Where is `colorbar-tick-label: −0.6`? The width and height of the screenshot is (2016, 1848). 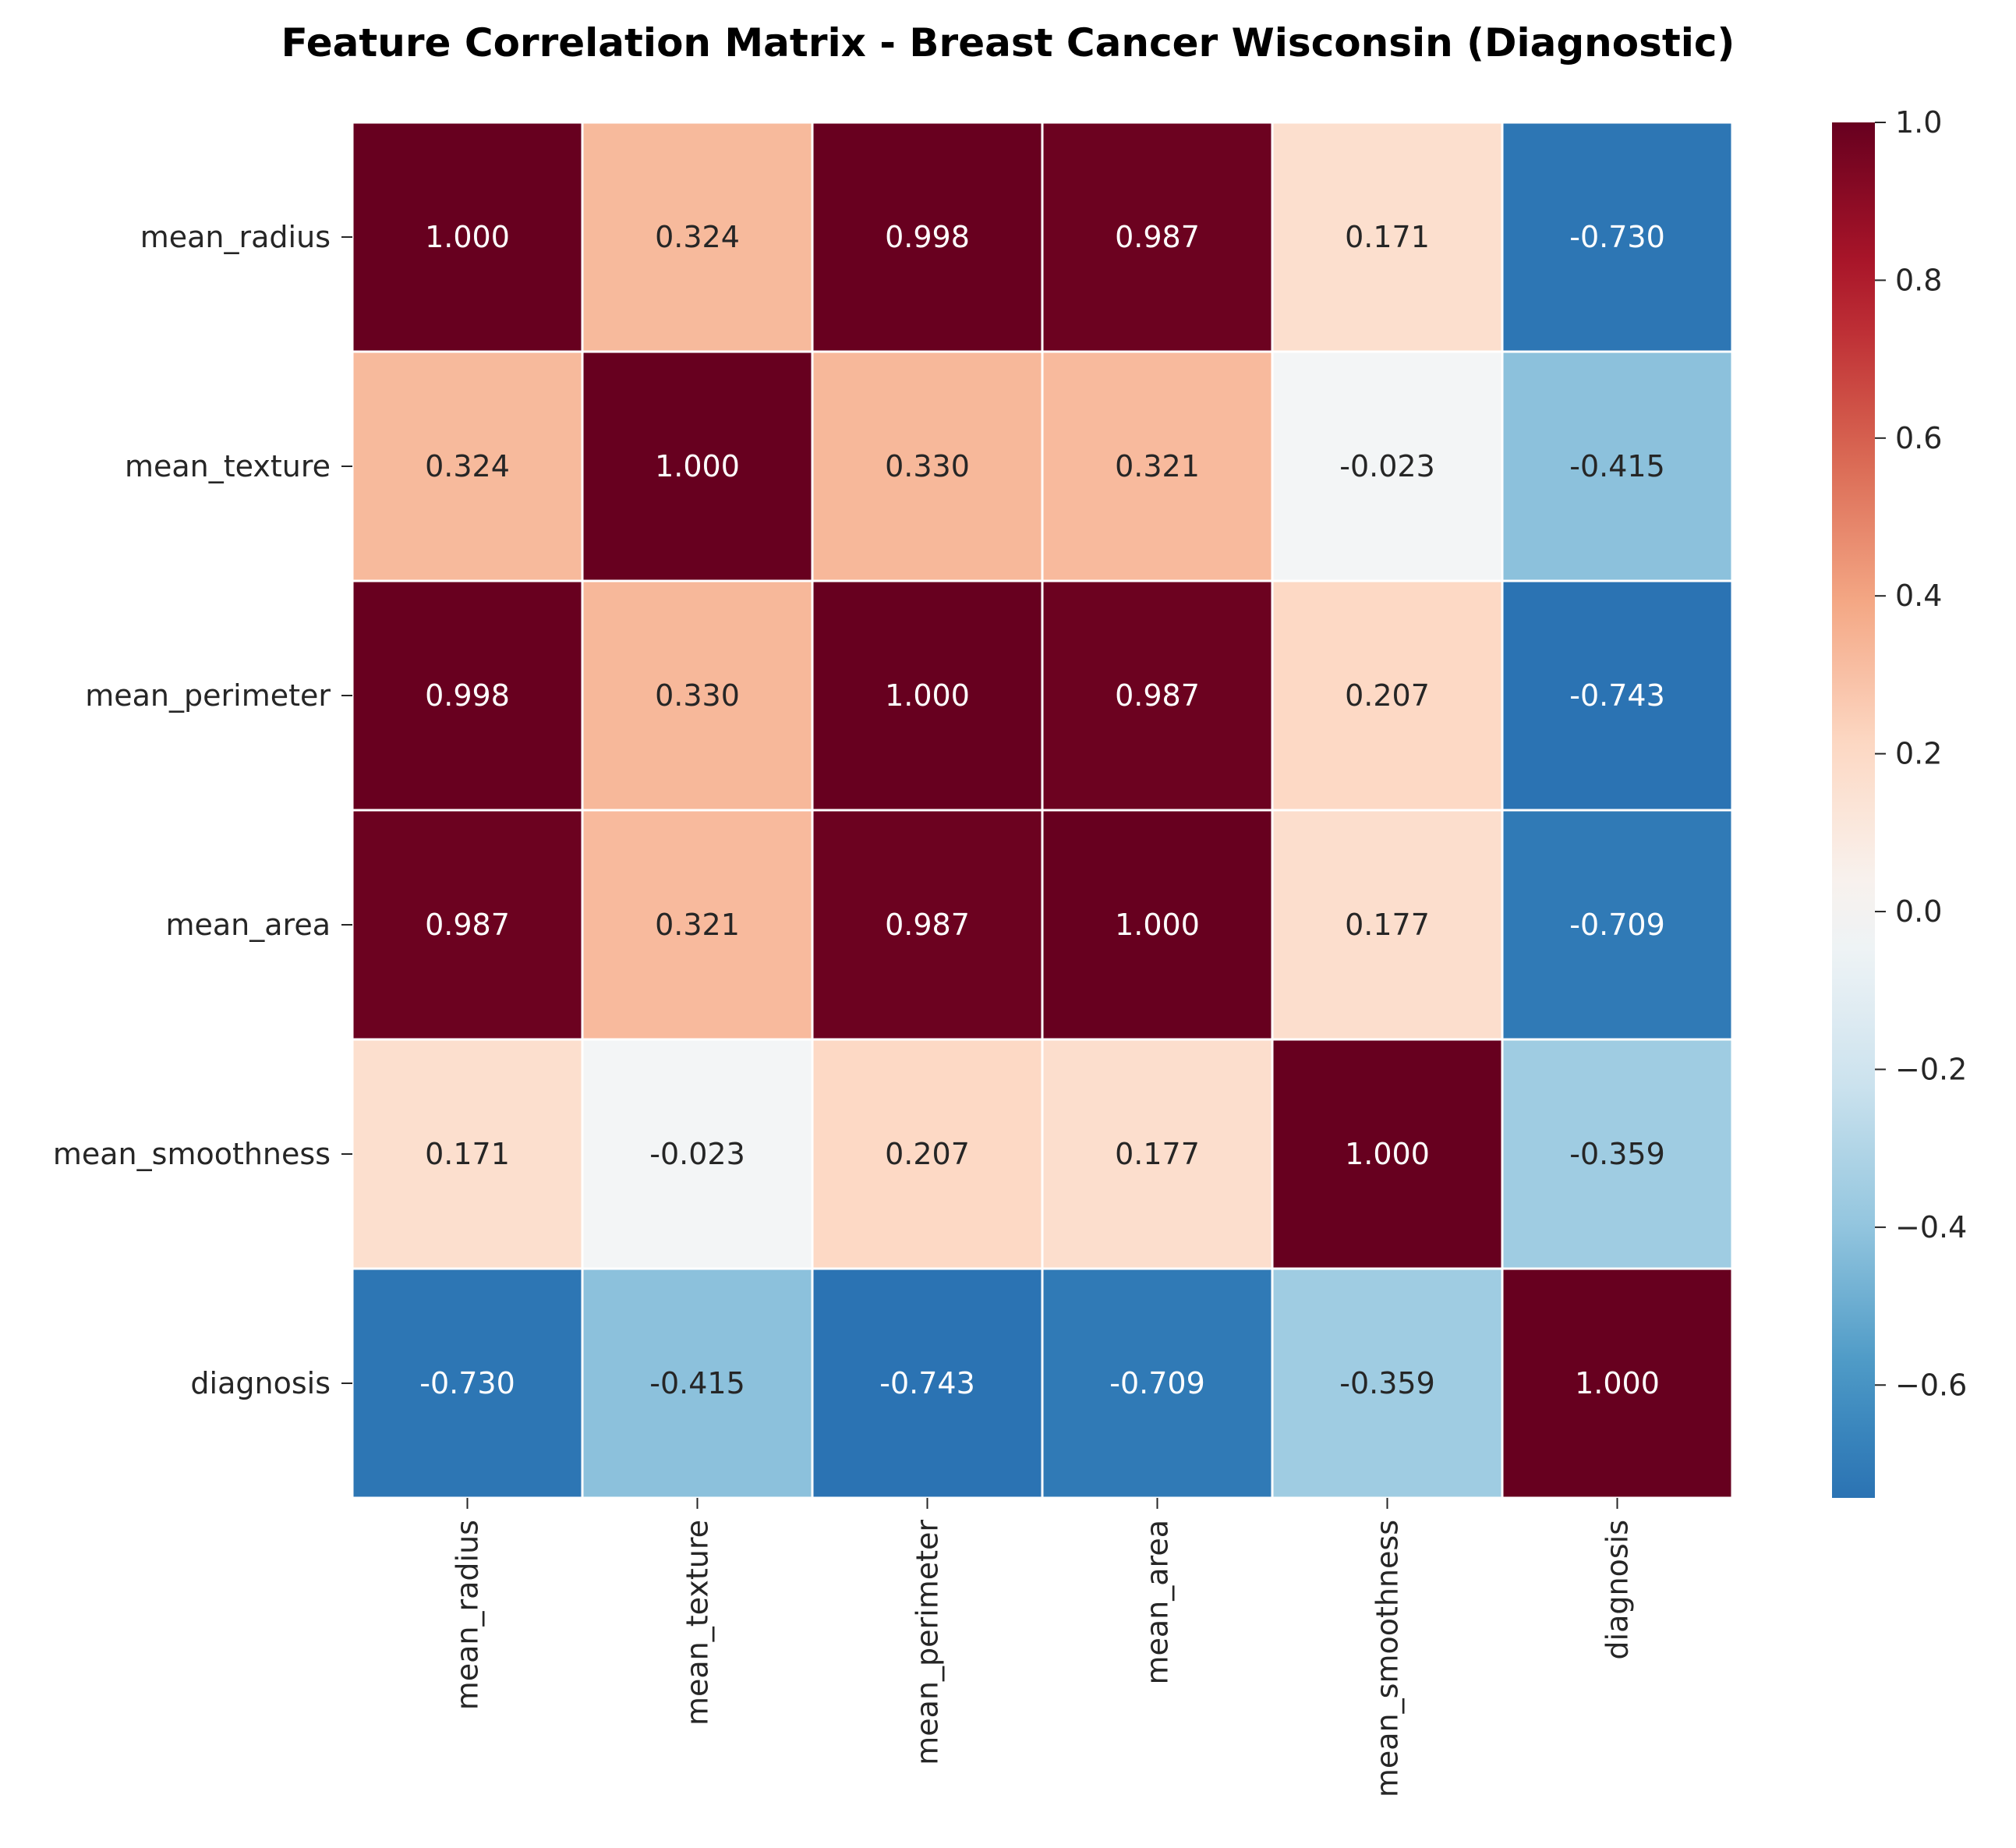
colorbar-tick-label: −0.6 is located at coordinates (1931, 1385).